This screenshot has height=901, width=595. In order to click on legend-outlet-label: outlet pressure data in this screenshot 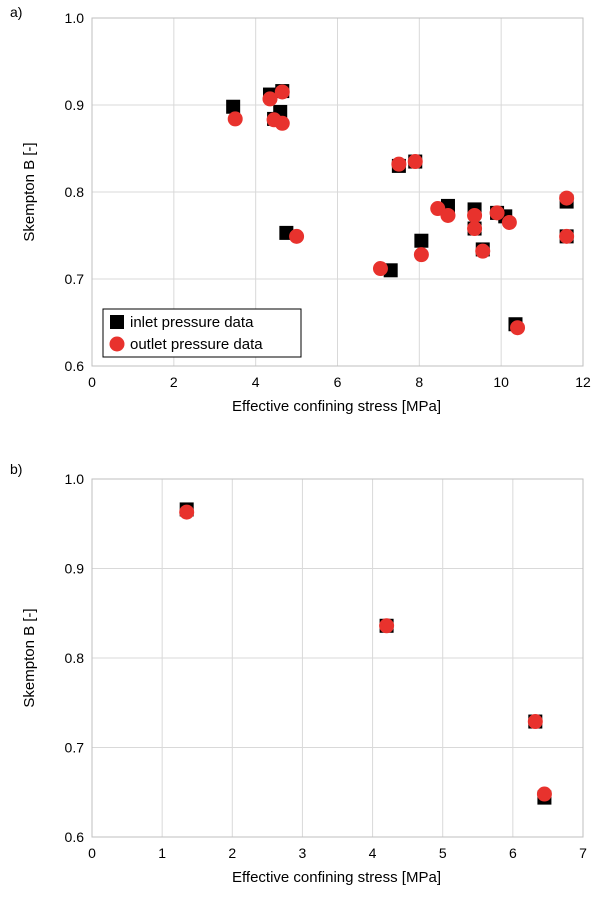, I will do `click(196, 344)`.